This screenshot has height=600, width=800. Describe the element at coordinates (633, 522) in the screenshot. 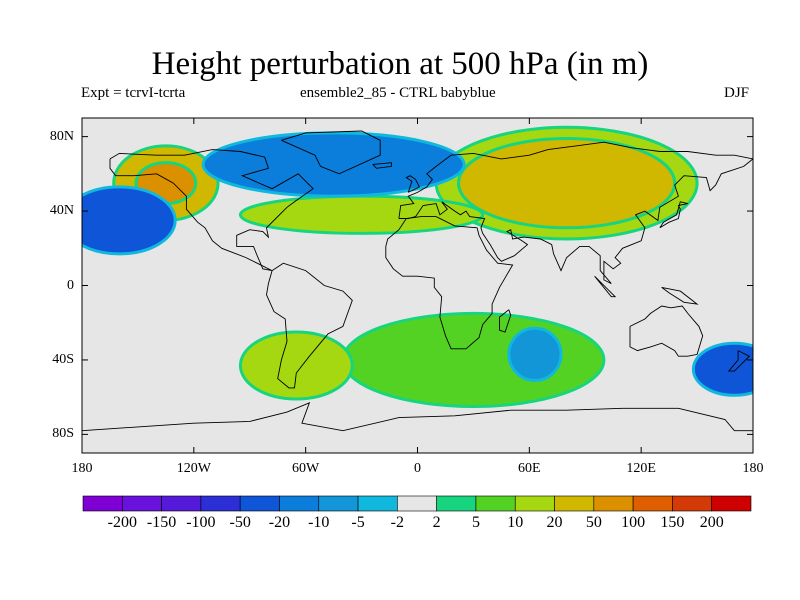

I see `colorbar-label: 100` at that location.